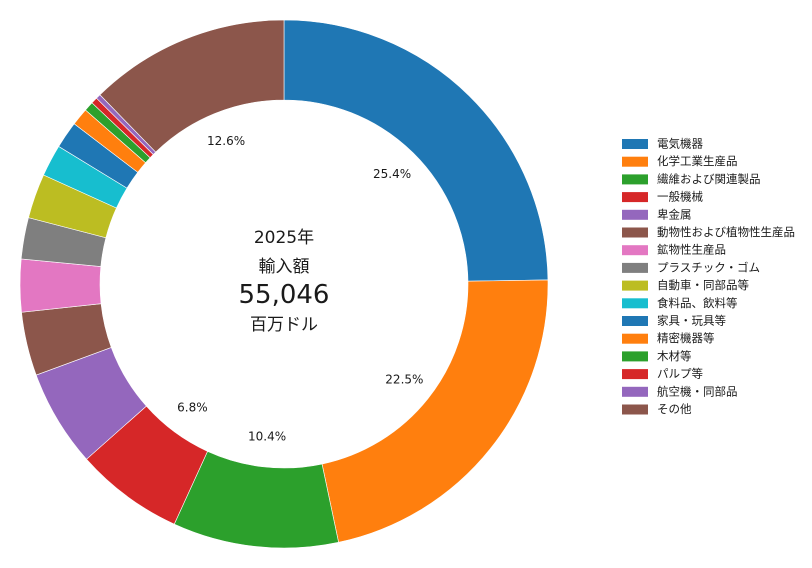  What do you see at coordinates (267, 437) in the screenshot?
I see `slice-label-2: 10.4%` at bounding box center [267, 437].